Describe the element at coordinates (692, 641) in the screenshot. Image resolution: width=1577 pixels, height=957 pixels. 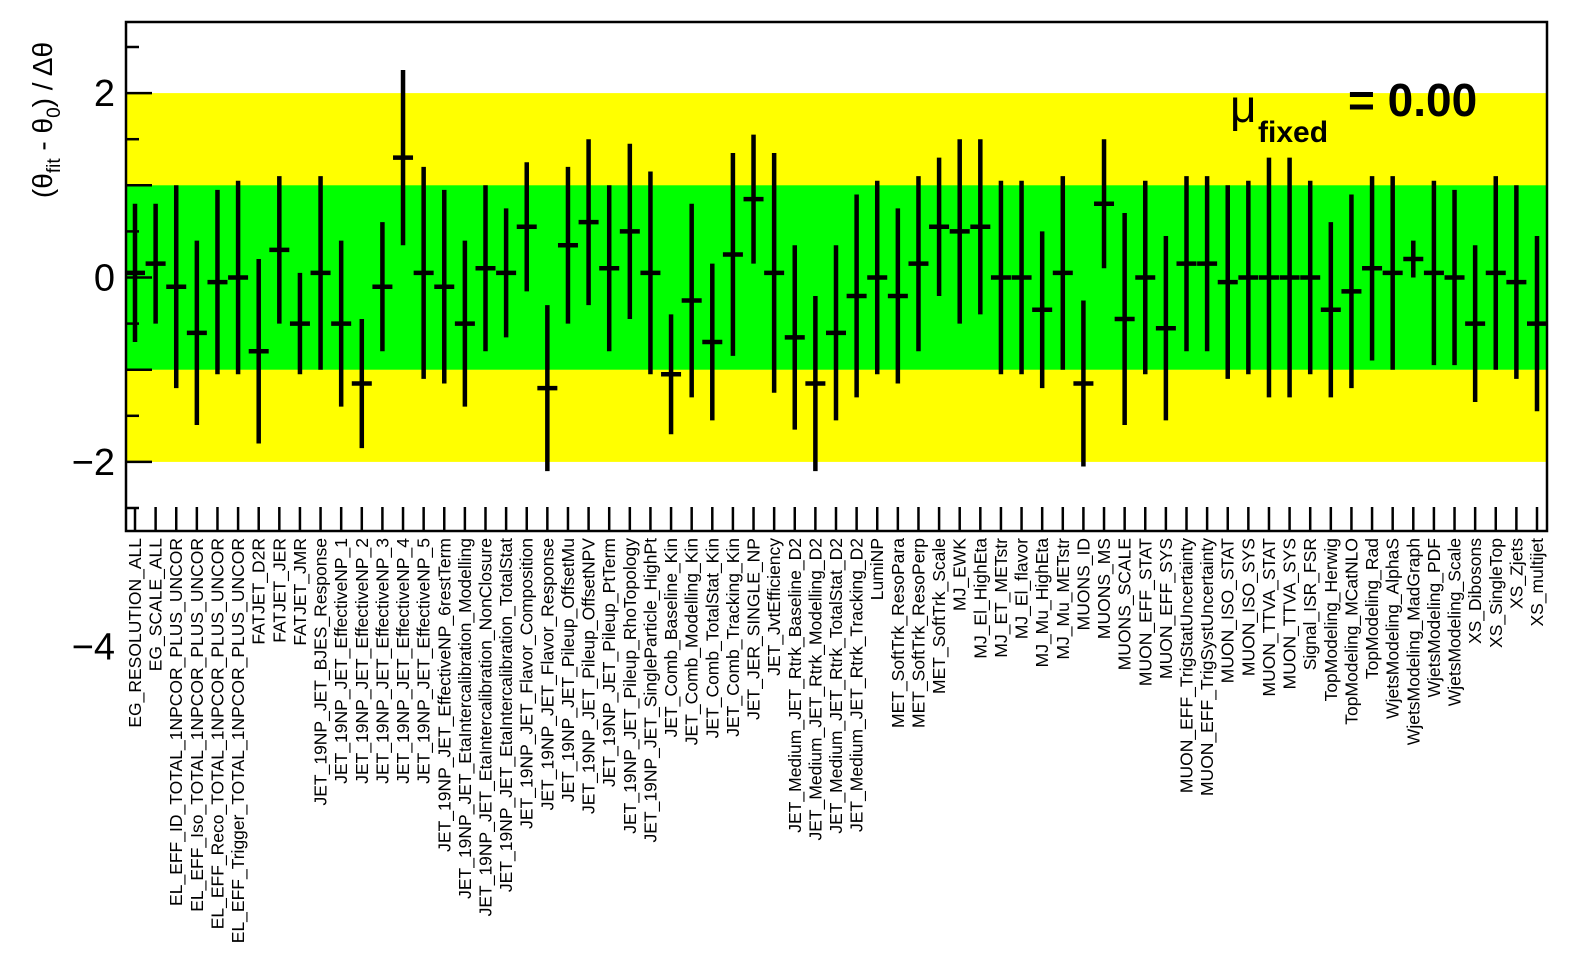
I see `x-tick-label: JET_Comb_Modelling_Kin` at that location.